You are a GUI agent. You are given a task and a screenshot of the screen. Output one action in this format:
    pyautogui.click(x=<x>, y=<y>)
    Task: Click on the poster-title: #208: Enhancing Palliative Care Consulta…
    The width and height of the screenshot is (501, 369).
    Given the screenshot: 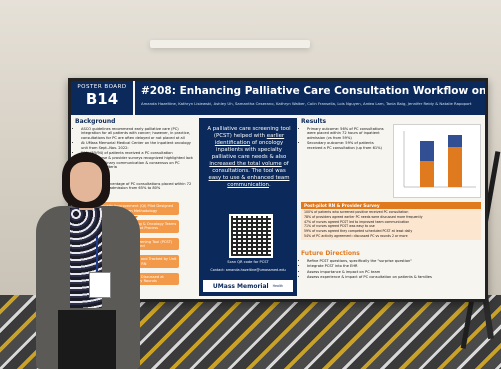 What is the action you would take?
    pyautogui.click(x=314, y=91)
    